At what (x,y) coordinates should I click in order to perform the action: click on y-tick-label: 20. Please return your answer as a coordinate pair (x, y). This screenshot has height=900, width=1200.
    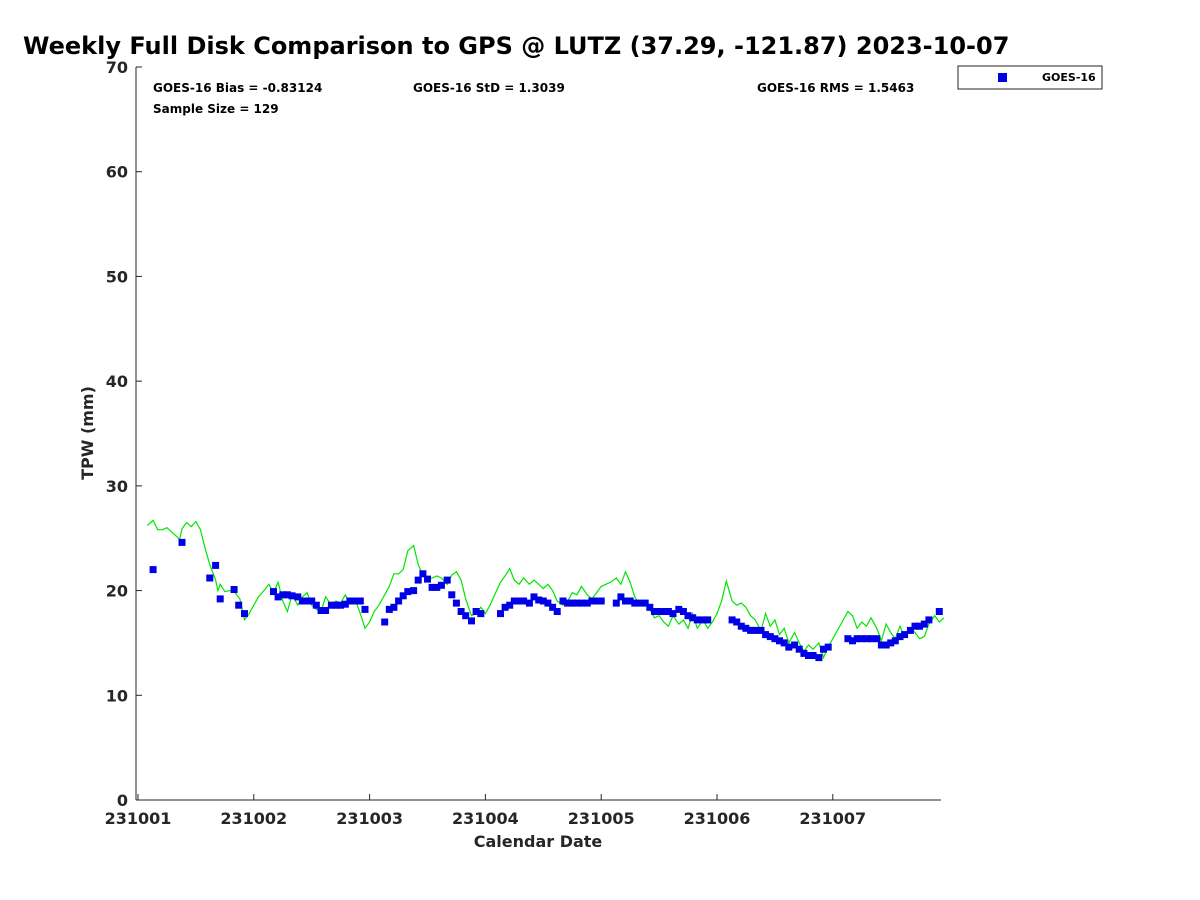
    Looking at the image, I should click on (117, 591).